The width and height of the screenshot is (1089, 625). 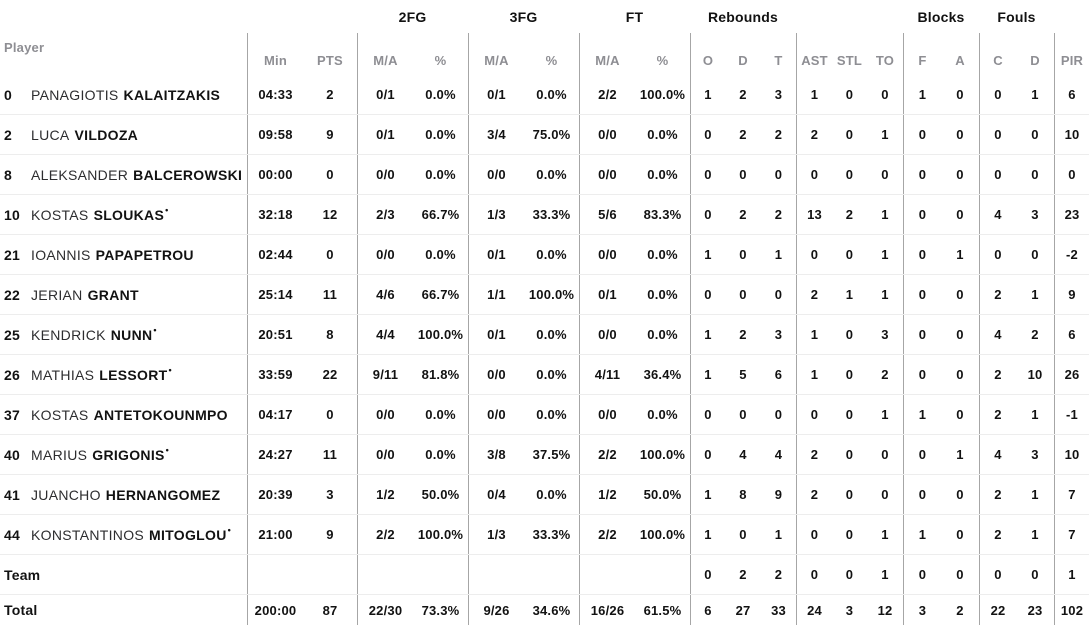 What do you see at coordinates (440, 214) in the screenshot?
I see `fg2-pct-cell: 66.7%` at bounding box center [440, 214].